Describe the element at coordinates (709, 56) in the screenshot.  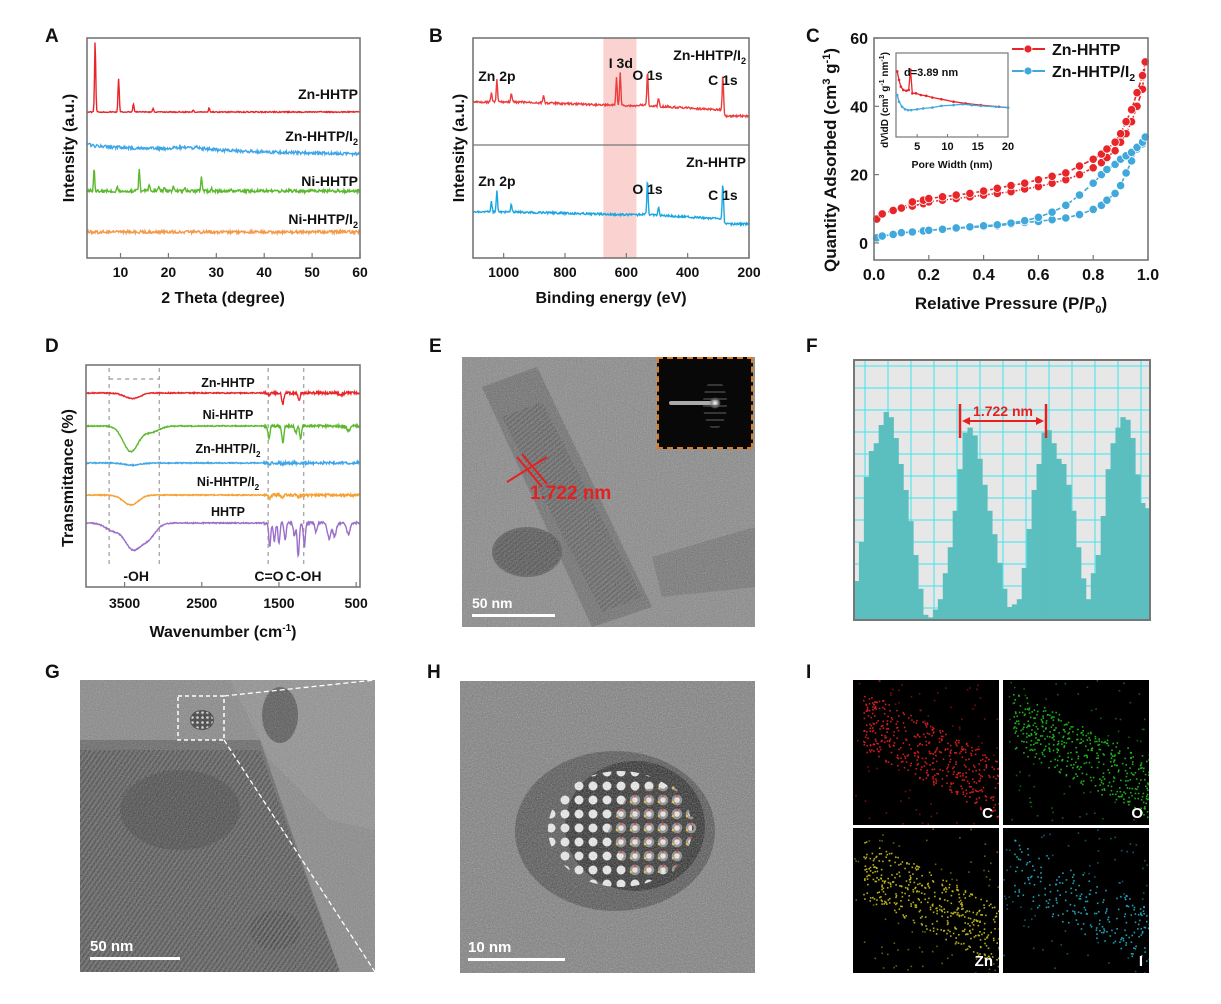
I see `chart-b-series-label: Zn-HHTP/I2` at that location.